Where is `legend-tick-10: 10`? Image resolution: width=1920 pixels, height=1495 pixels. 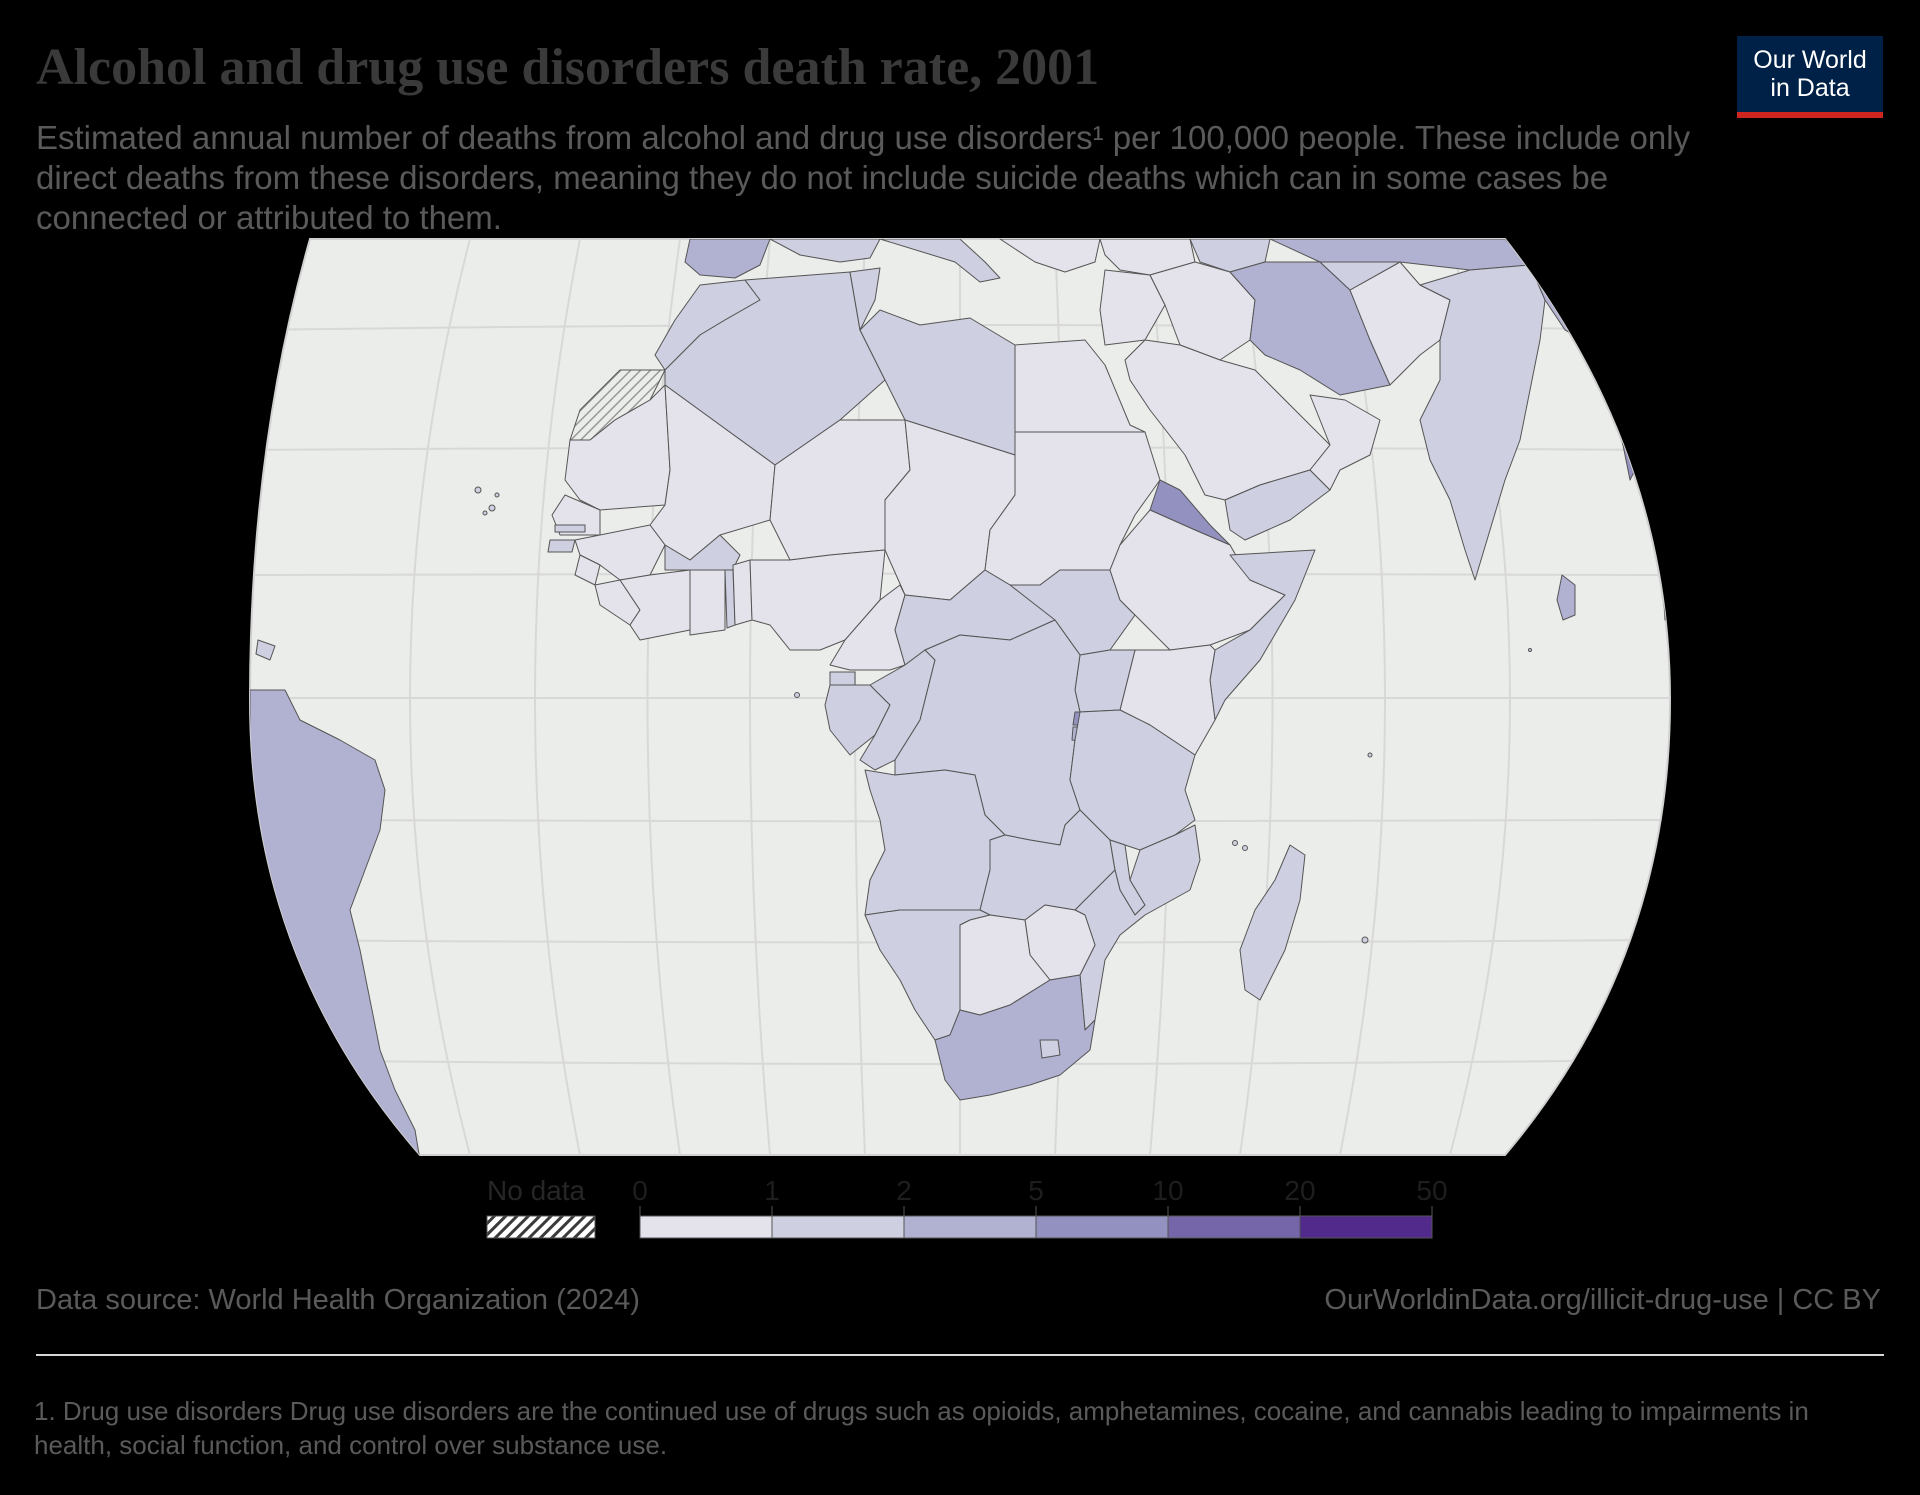
legend-tick-10: 10 is located at coordinates (1167, 1190).